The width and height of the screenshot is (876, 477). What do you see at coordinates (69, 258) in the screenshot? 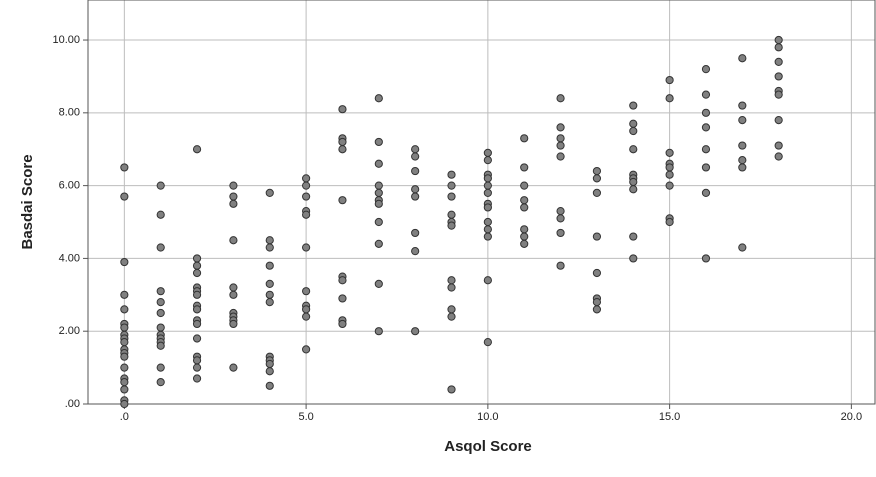
I see `y-tick-label: 4.00` at bounding box center [69, 258].